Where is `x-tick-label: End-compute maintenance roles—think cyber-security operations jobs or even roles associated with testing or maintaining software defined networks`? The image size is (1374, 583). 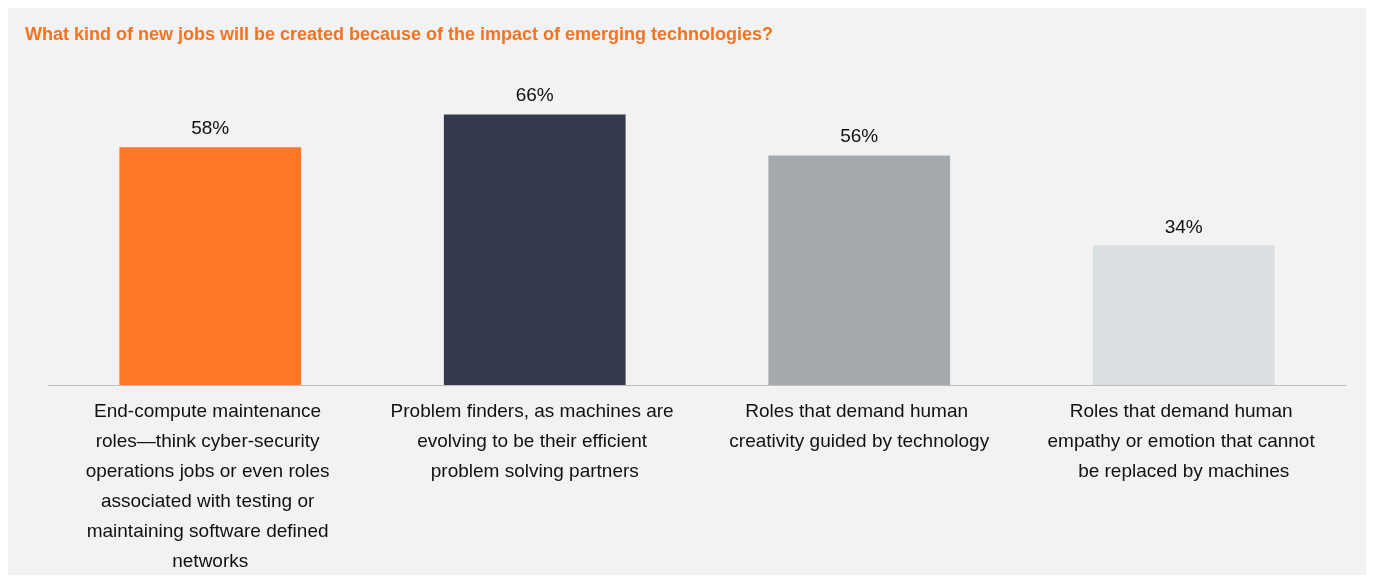
x-tick-label: End-compute maintenance roles—think cyber-security operations jobs or even roles associated with testing or maintaining software defined networks is located at coordinates (210, 485).